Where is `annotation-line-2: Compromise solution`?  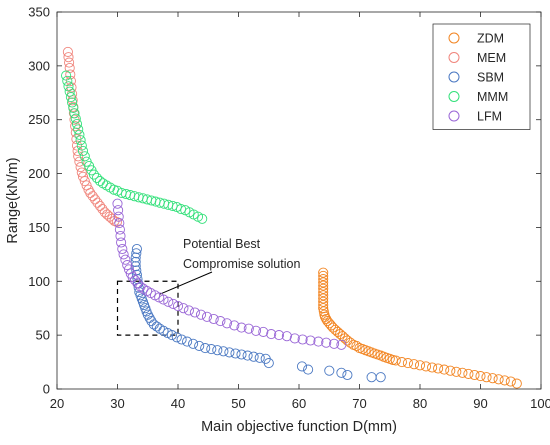 annotation-line-2: Compromise solution is located at coordinates (241, 264).